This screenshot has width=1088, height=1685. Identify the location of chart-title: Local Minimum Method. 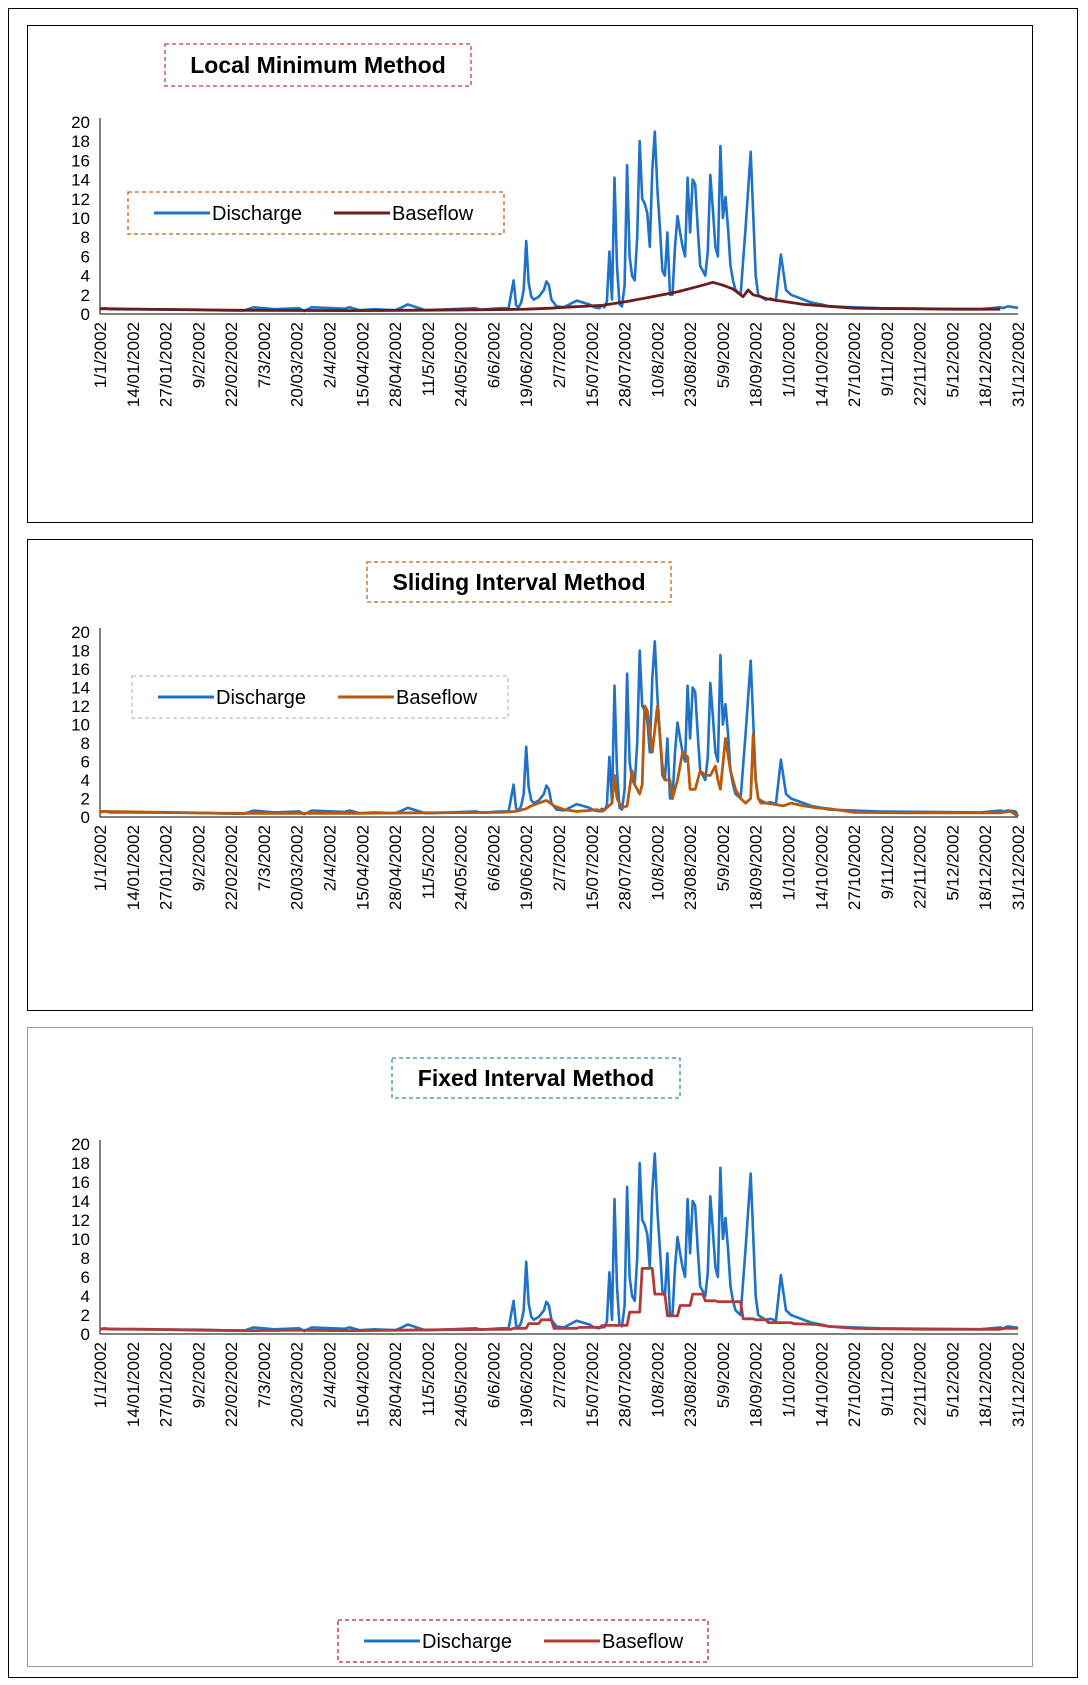
(318, 65).